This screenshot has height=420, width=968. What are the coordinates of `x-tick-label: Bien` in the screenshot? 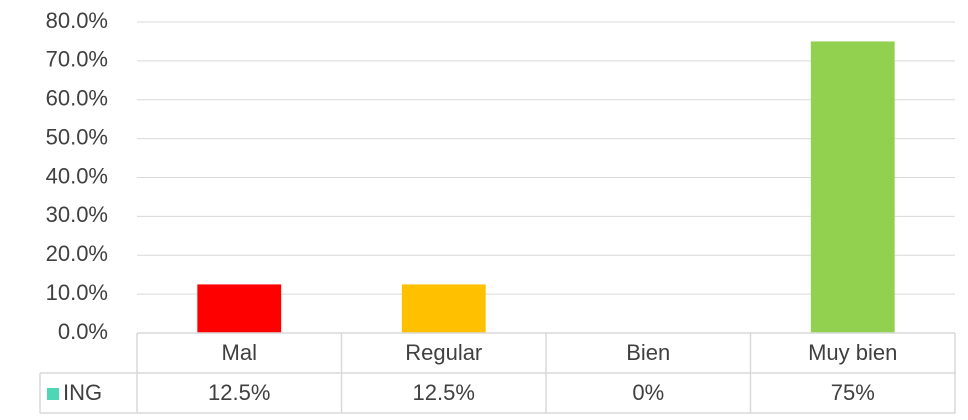 It's located at (648, 352).